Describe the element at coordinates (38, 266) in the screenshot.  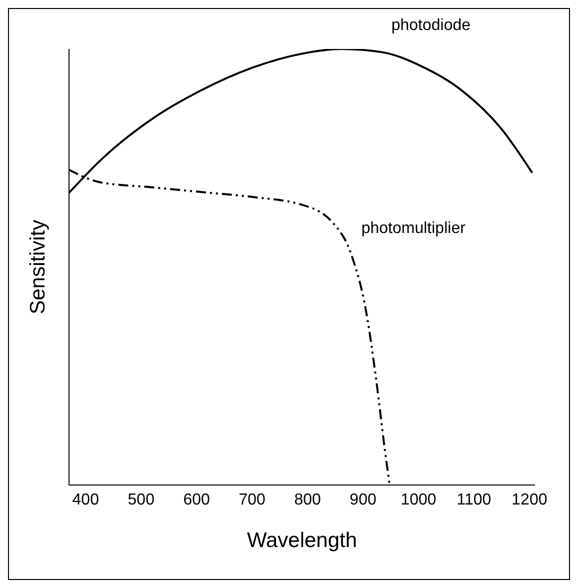
I see `y-axis-title: Sensitivity` at that location.